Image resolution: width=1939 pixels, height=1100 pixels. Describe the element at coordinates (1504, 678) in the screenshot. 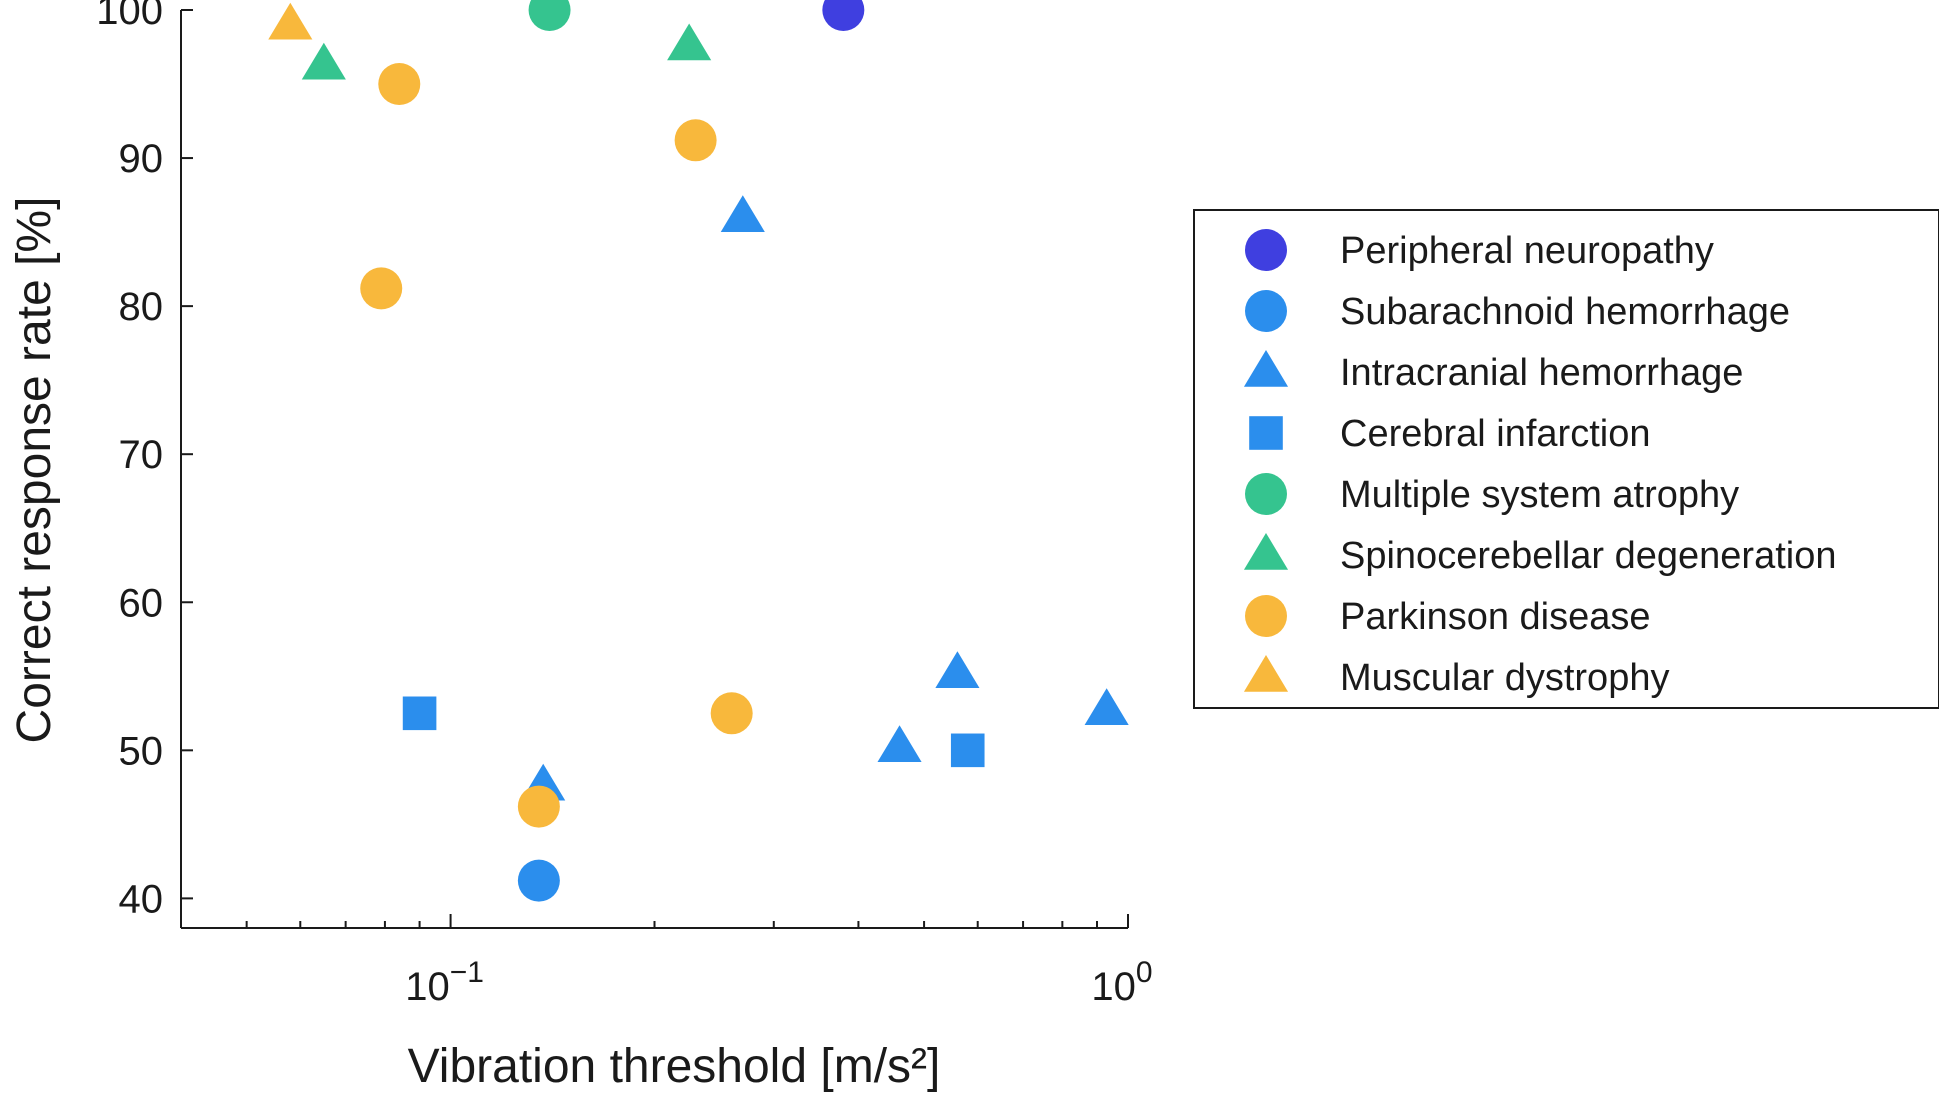

I see `legend-label: Muscular dystrophy` at that location.